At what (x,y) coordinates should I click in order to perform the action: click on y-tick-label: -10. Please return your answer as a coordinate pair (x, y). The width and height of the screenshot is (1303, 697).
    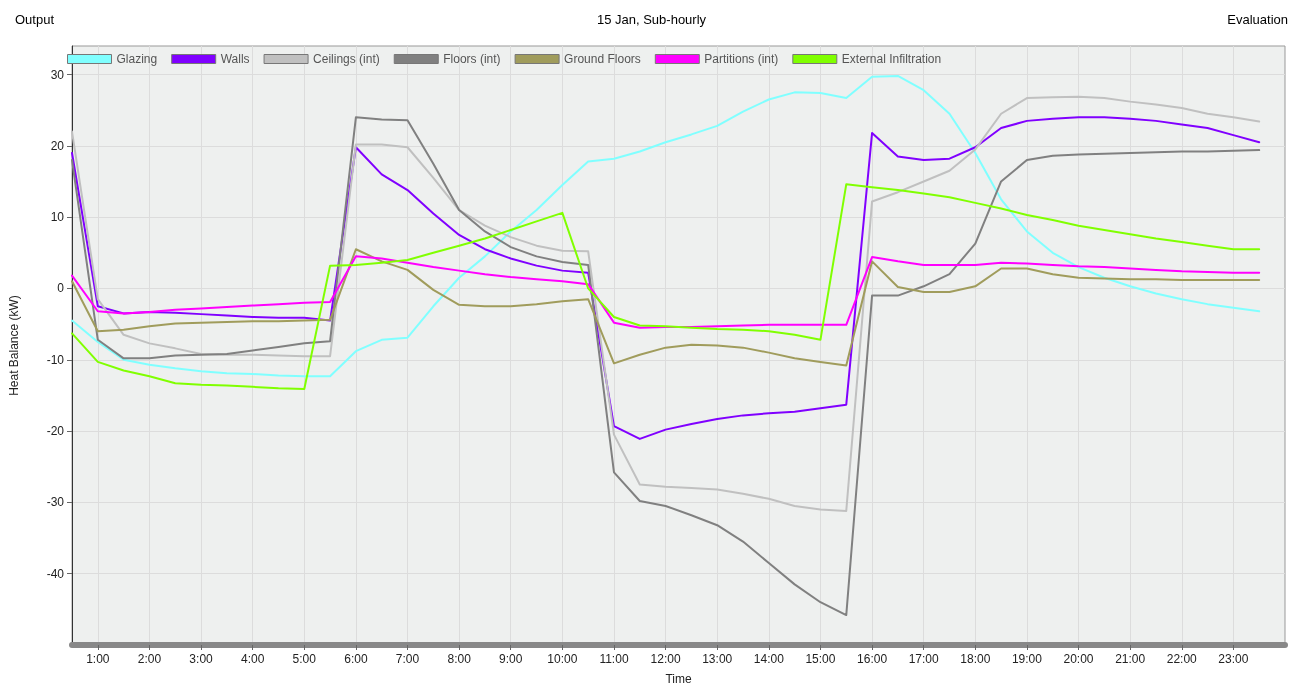
    Looking at the image, I should click on (55, 359).